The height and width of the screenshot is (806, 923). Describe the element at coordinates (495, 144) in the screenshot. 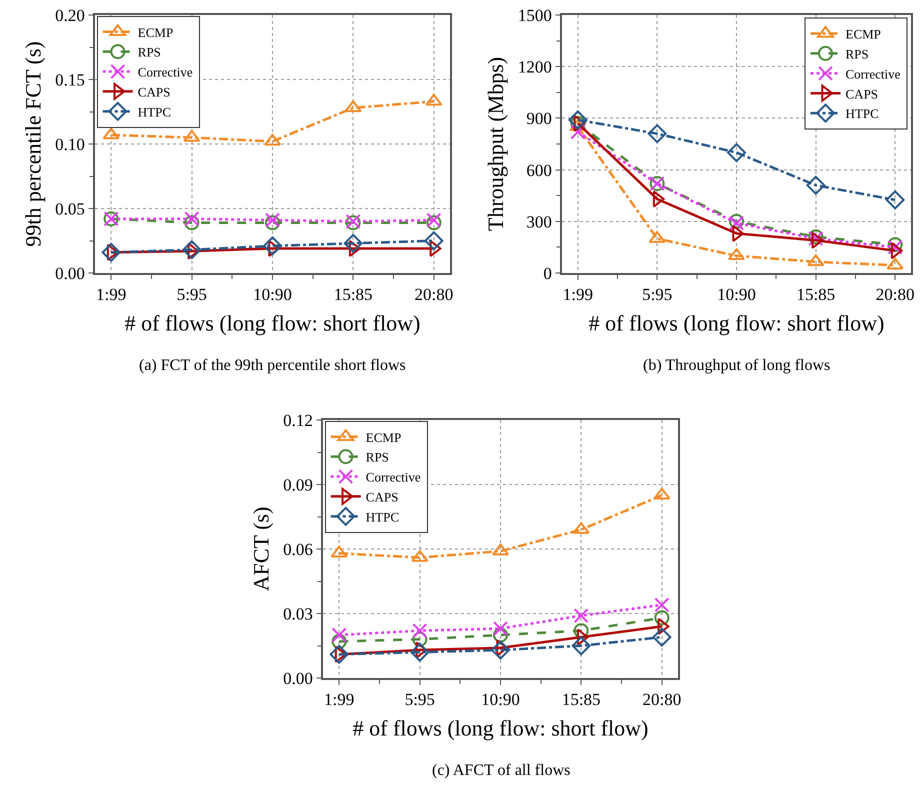

I see `y-axis-title: Throughput (Mbps)` at that location.